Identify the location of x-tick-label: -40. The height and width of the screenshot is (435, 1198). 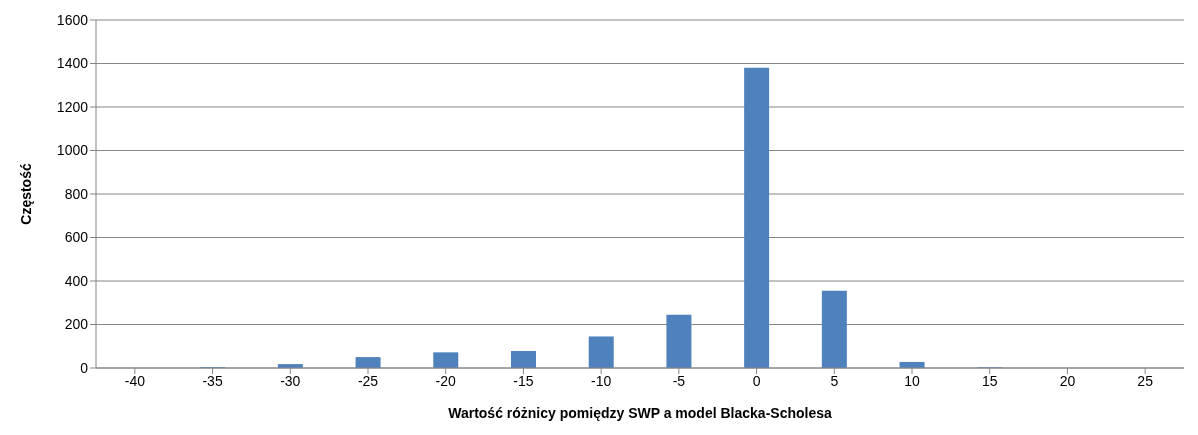
(135, 380).